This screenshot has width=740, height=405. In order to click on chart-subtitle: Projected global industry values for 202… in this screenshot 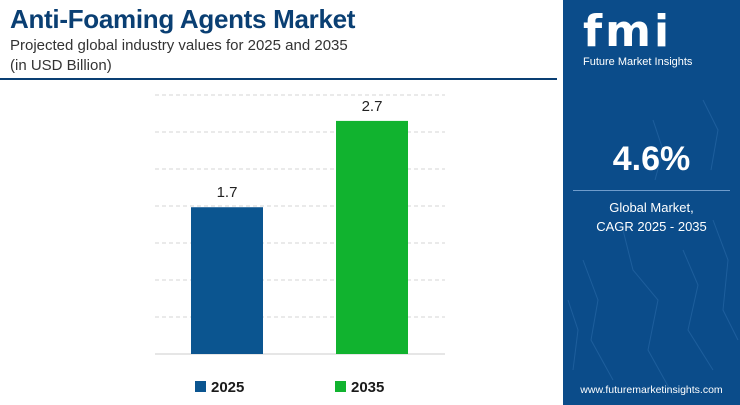, I will do `click(220, 56)`.